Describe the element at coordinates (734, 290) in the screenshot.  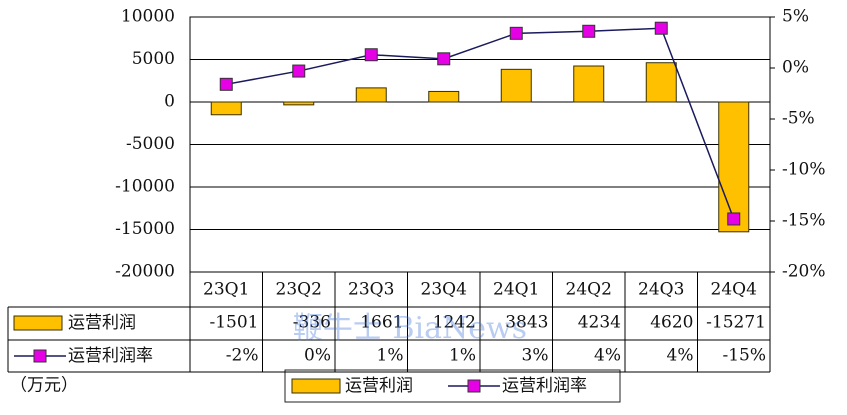
I see `x-tick-label: 24Q4` at that location.